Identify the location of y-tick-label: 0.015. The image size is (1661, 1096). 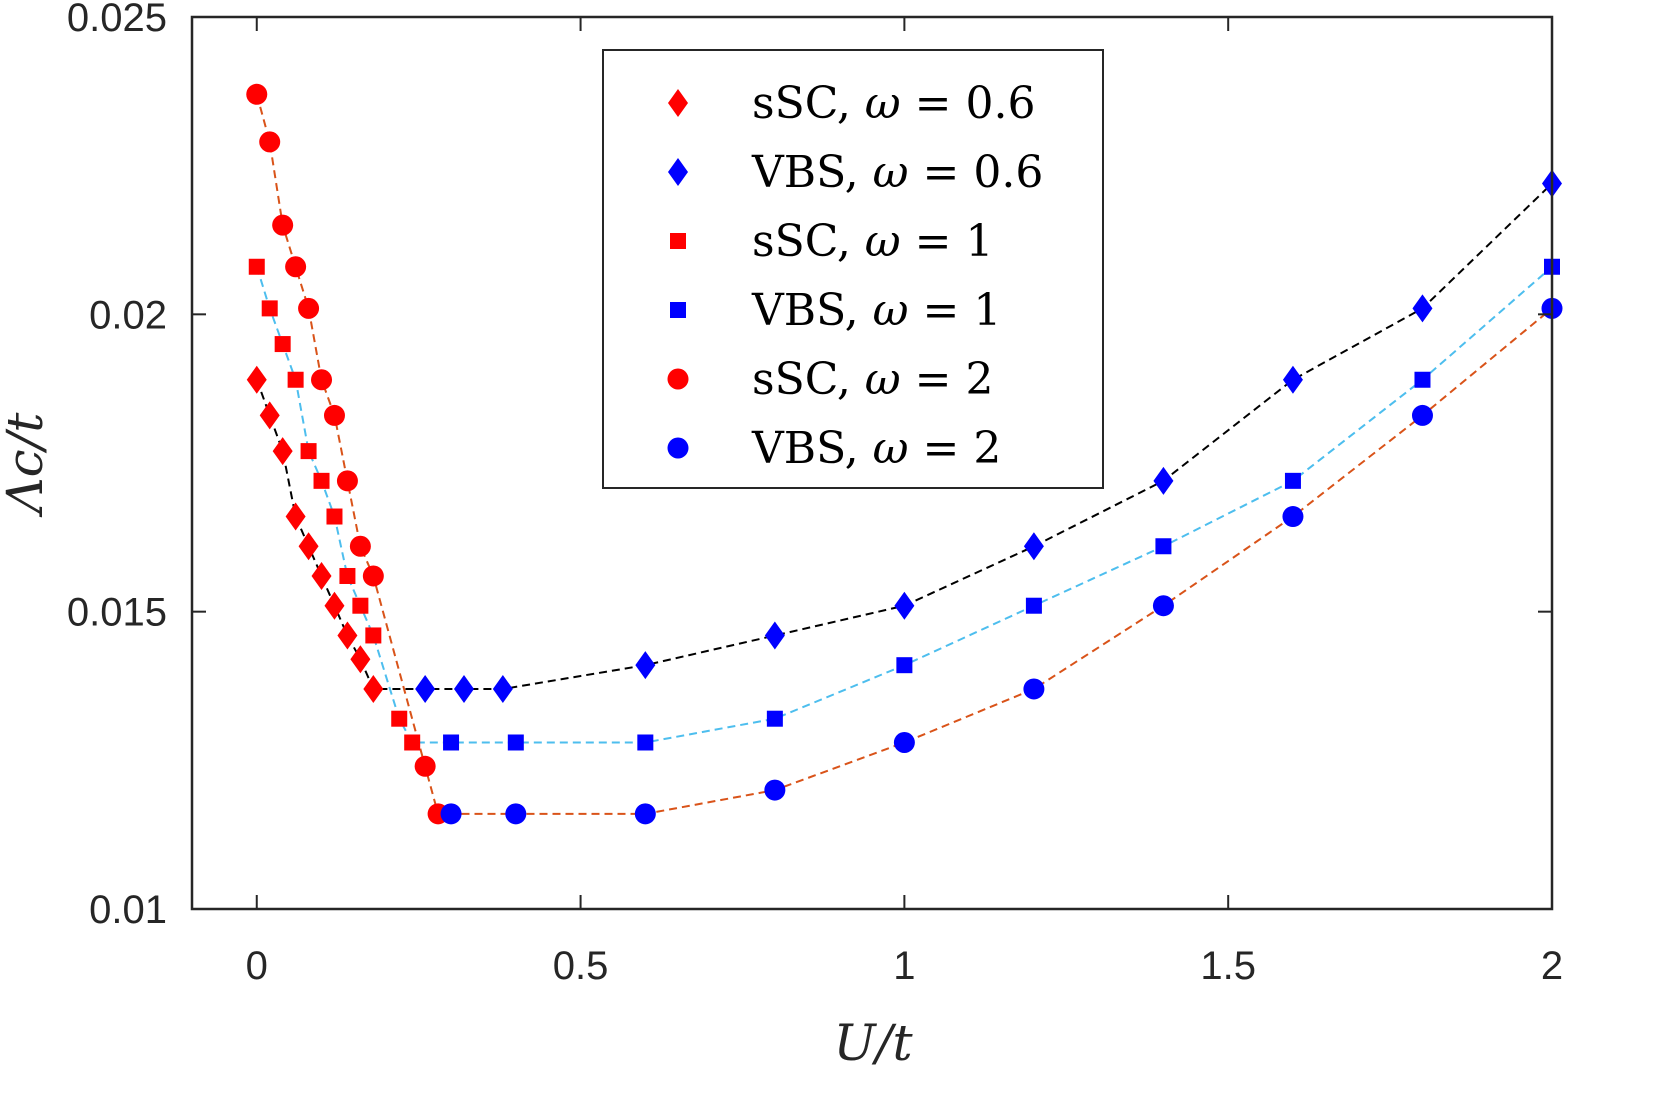
(117, 613).